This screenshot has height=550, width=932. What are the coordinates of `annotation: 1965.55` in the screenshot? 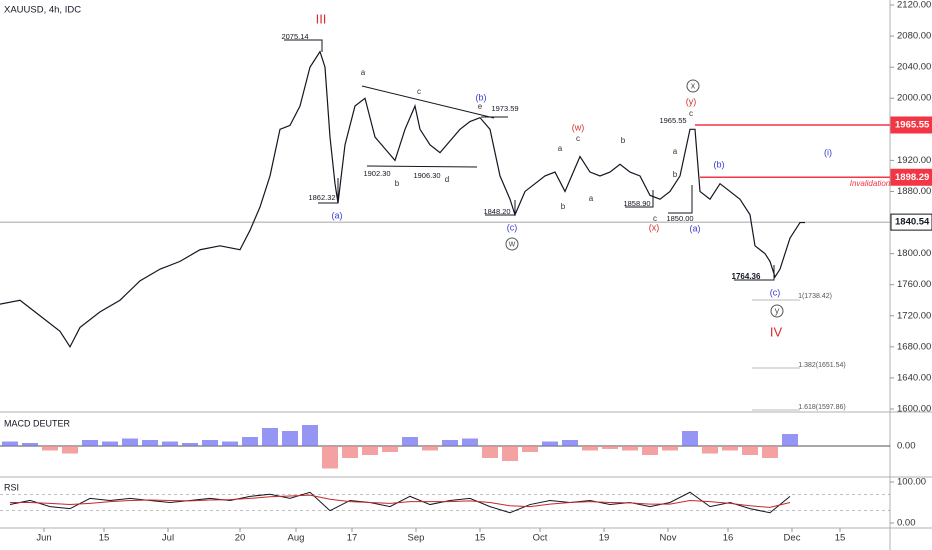 It's located at (672, 120).